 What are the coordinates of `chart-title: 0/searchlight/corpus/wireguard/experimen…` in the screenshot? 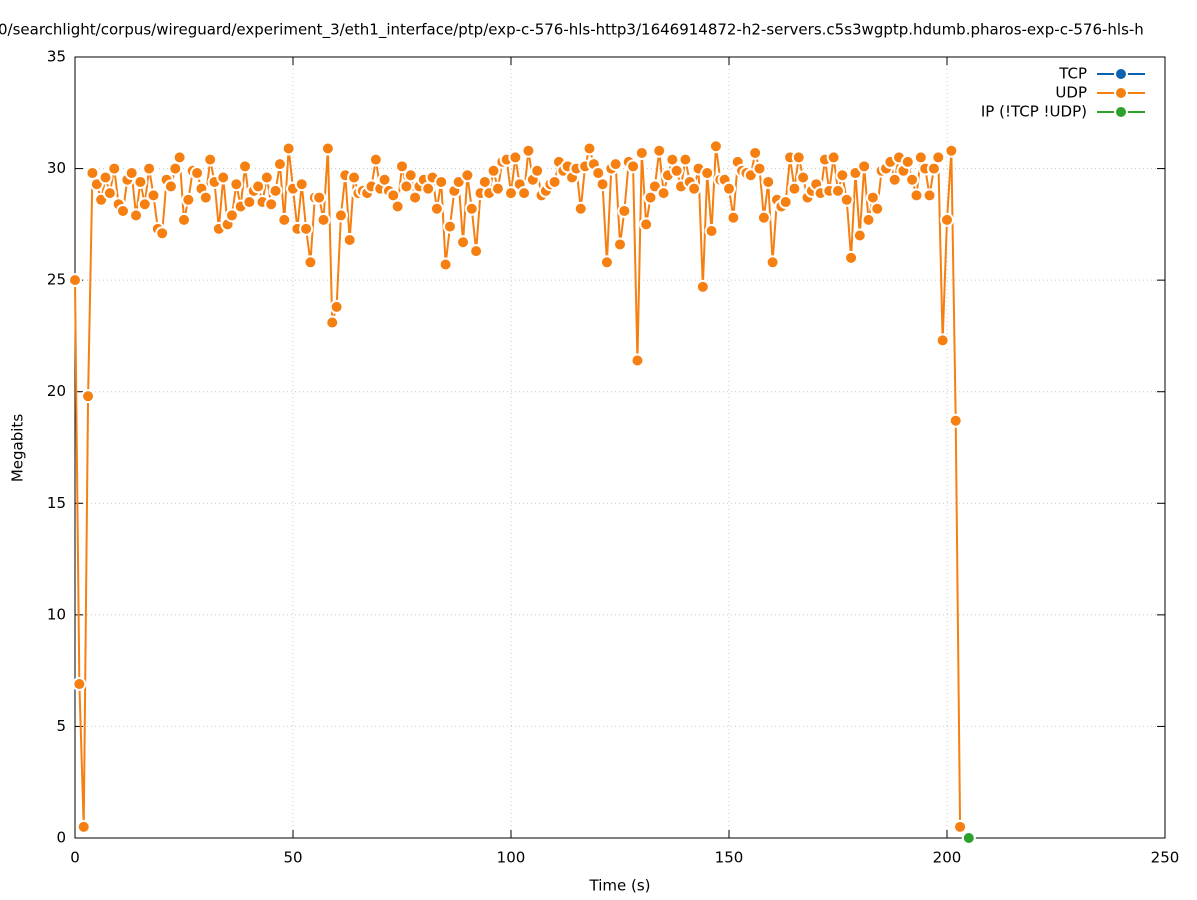 It's located at (572, 30).